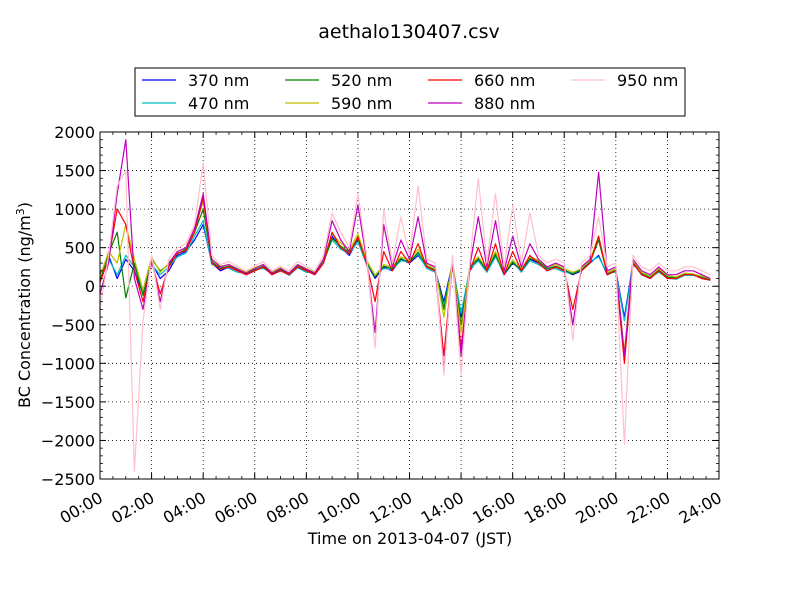 The width and height of the screenshot is (800, 600). Describe the element at coordinates (74, 209) in the screenshot. I see `y-tick-label: 1000` at that location.